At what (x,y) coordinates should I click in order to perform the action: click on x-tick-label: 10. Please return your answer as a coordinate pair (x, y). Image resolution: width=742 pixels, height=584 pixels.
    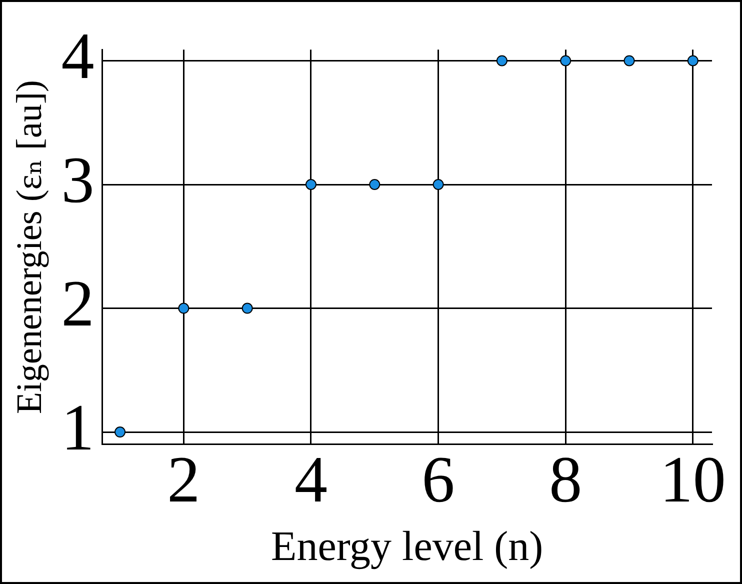
    Looking at the image, I should click on (693, 479).